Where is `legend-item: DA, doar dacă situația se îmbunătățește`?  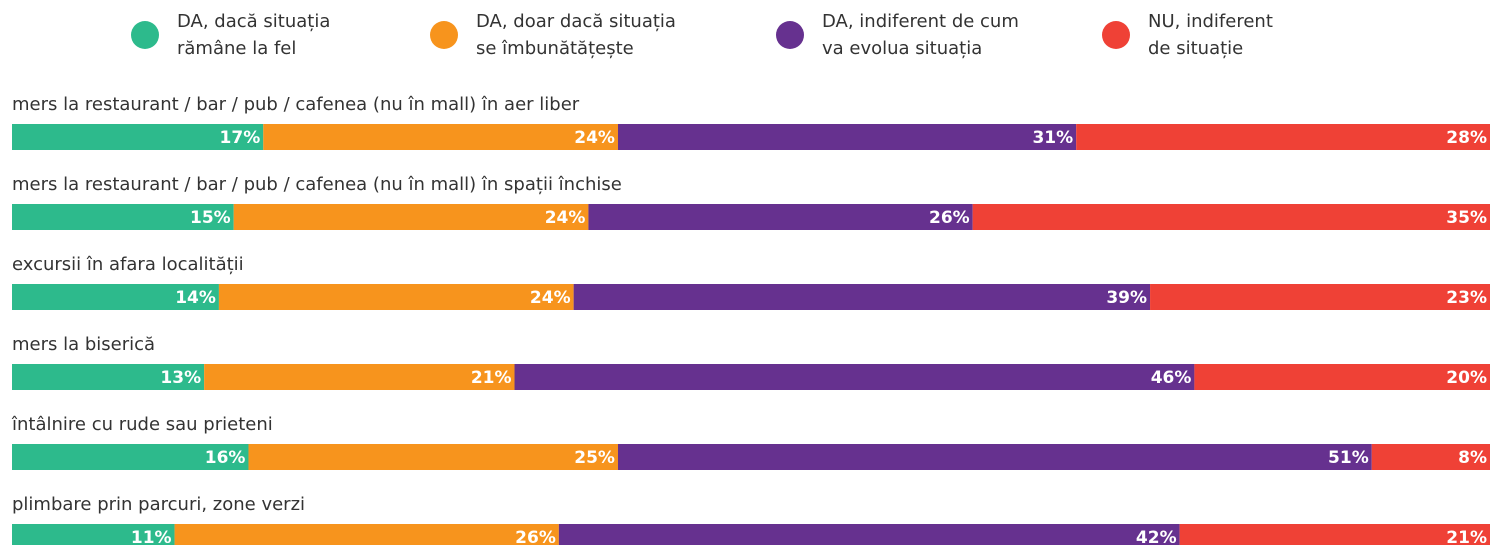
legend-item: DA, doar dacă situația se îmbunătățește is located at coordinates (553, 35).